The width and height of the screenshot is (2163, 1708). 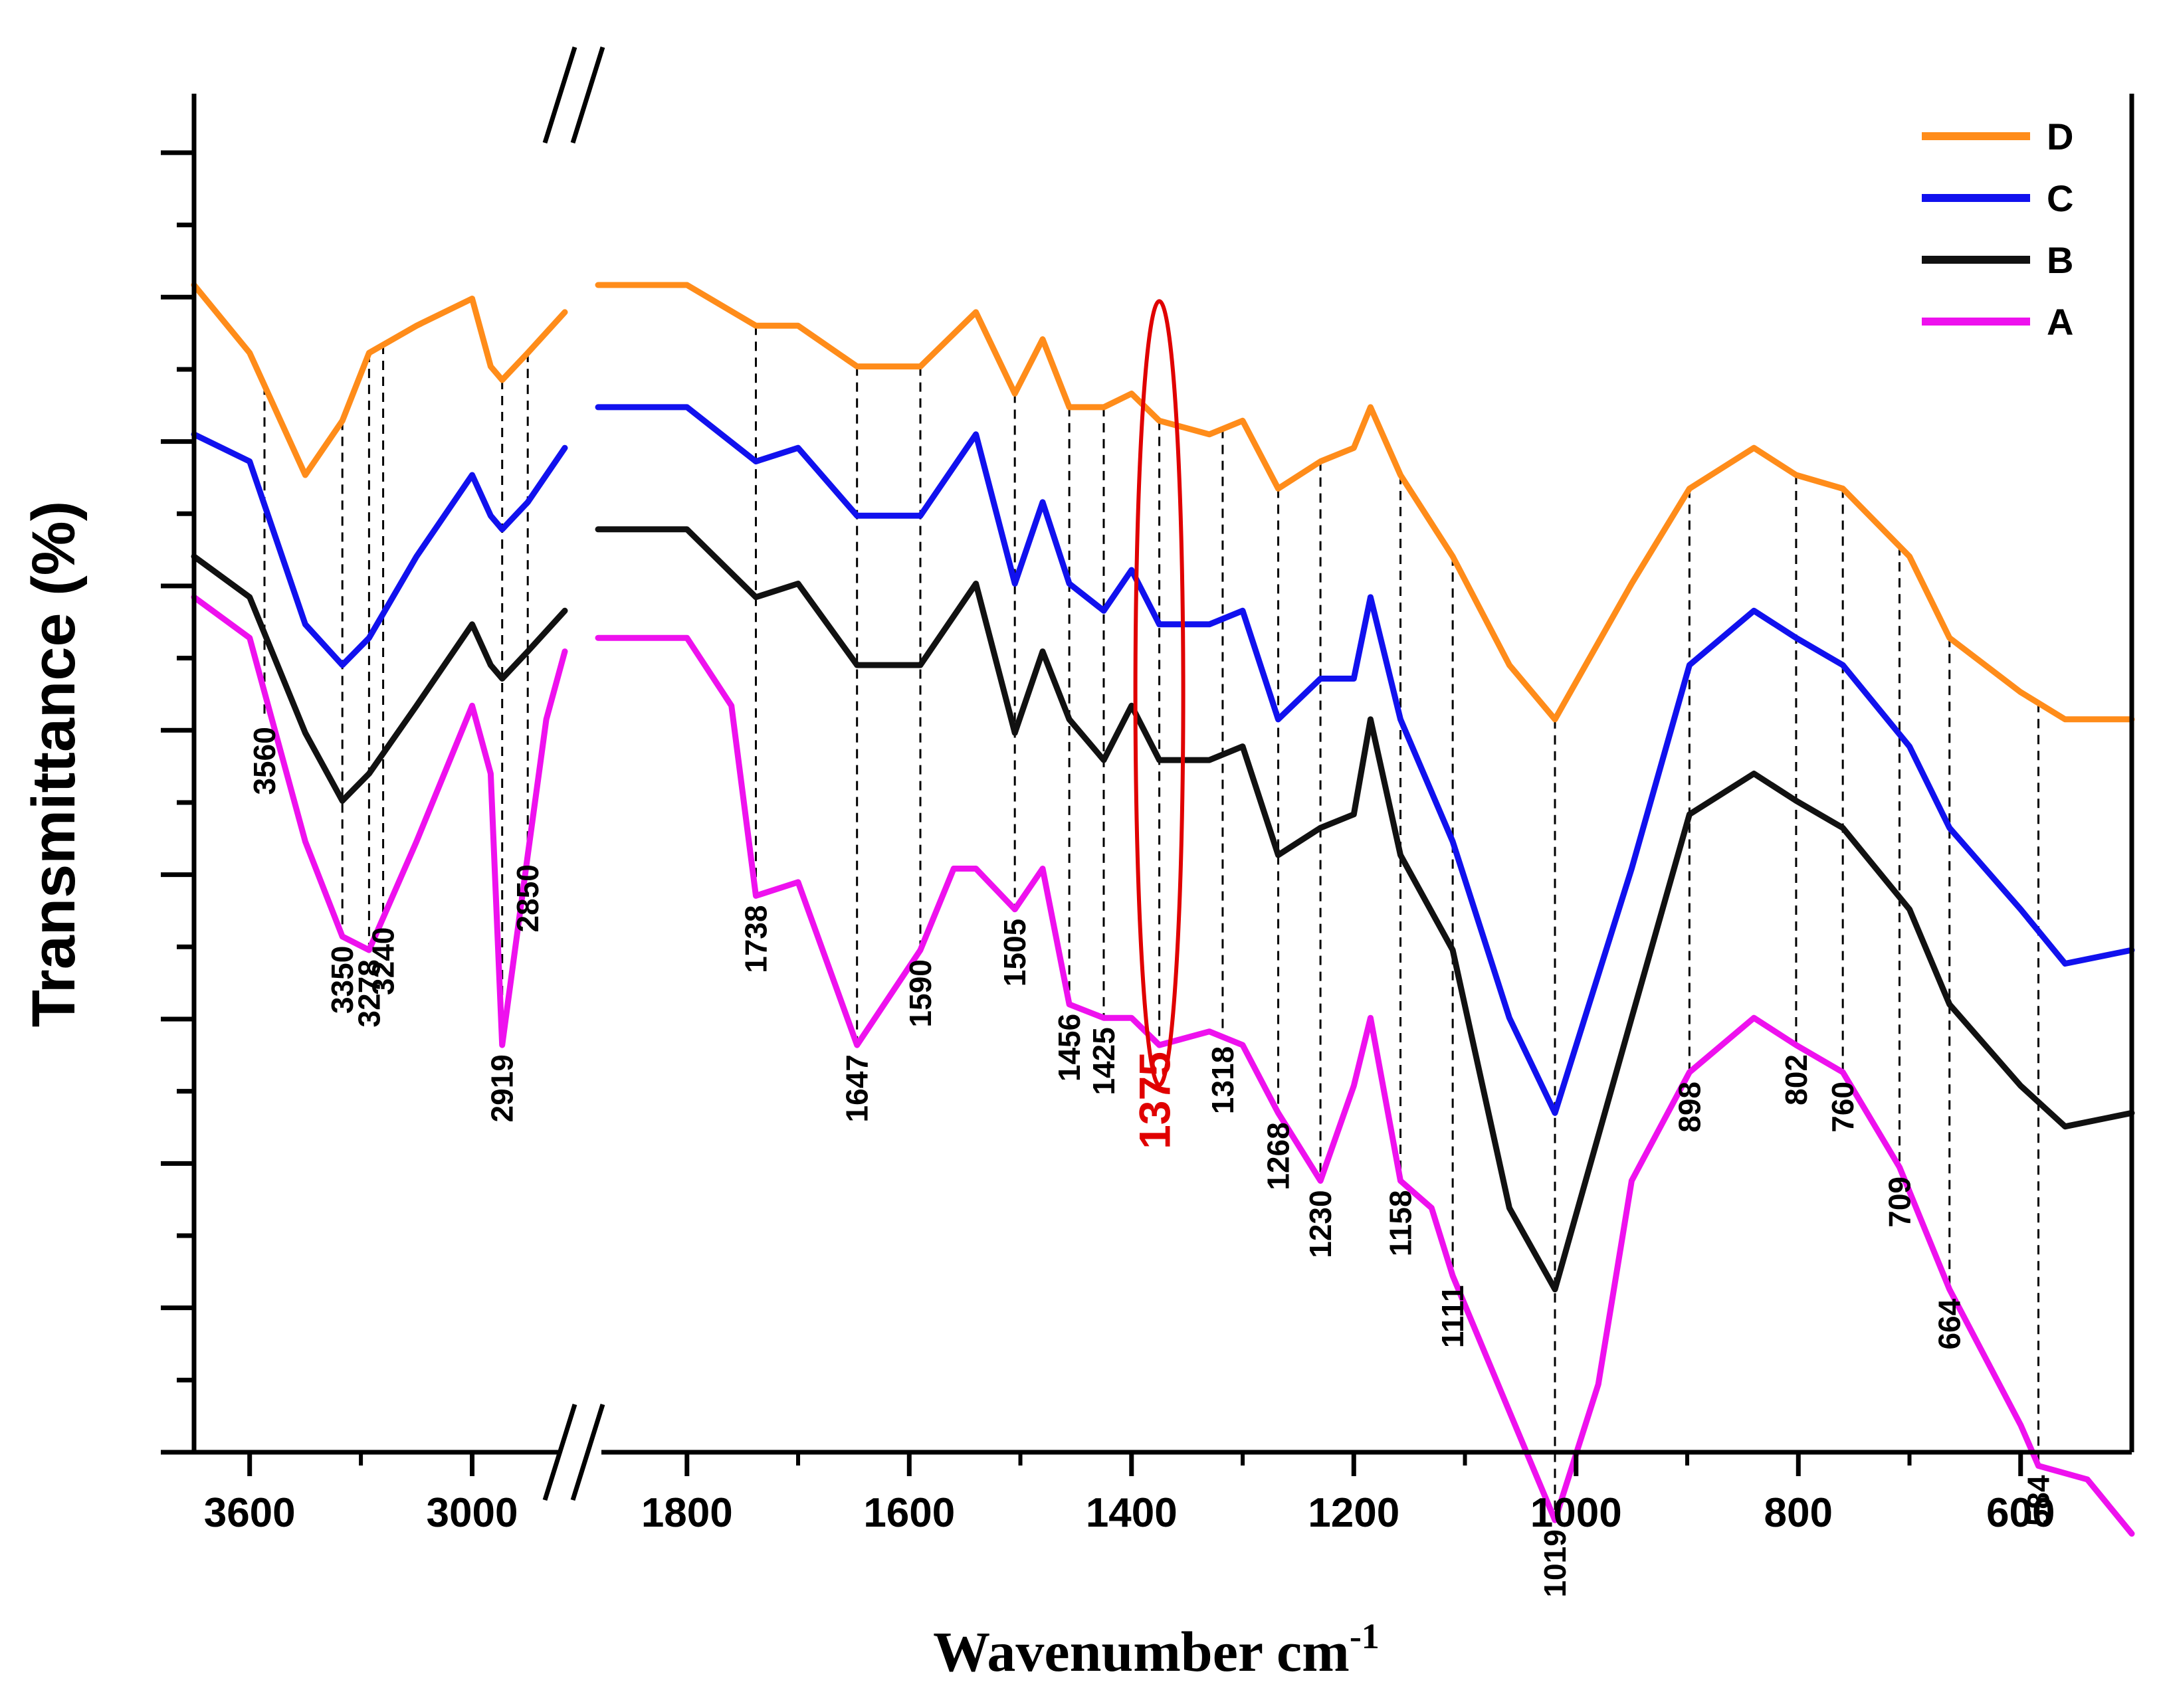 What do you see at coordinates (1998, 322) in the screenshot?
I see `legend-entry-A: A` at bounding box center [1998, 322].